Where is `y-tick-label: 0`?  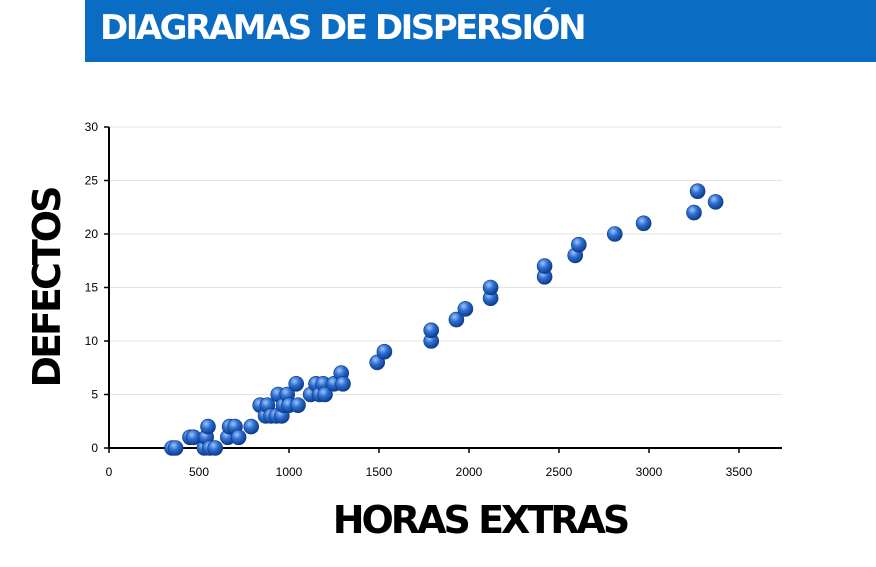
y-tick-label: 0 is located at coordinates (94, 448).